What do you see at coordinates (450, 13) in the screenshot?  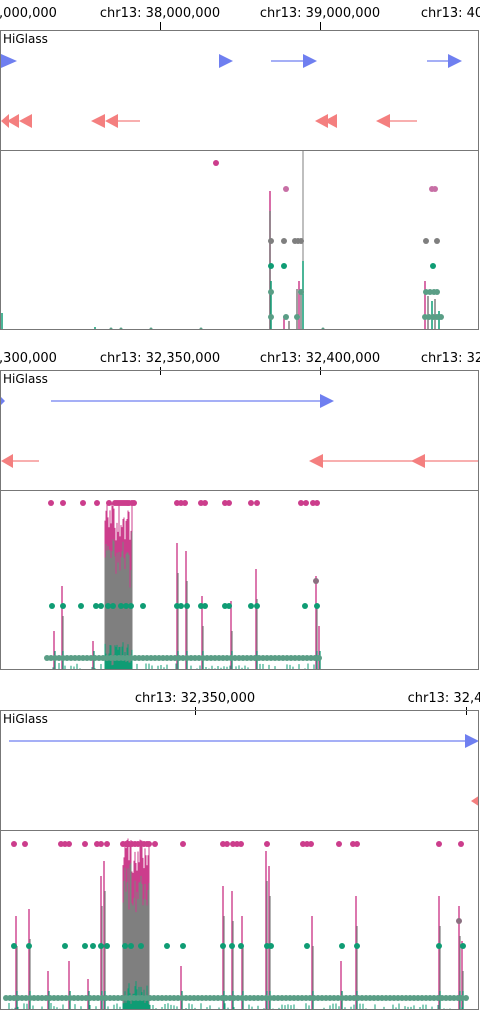 I see `tick-label: chr13: 40` at bounding box center [450, 13].